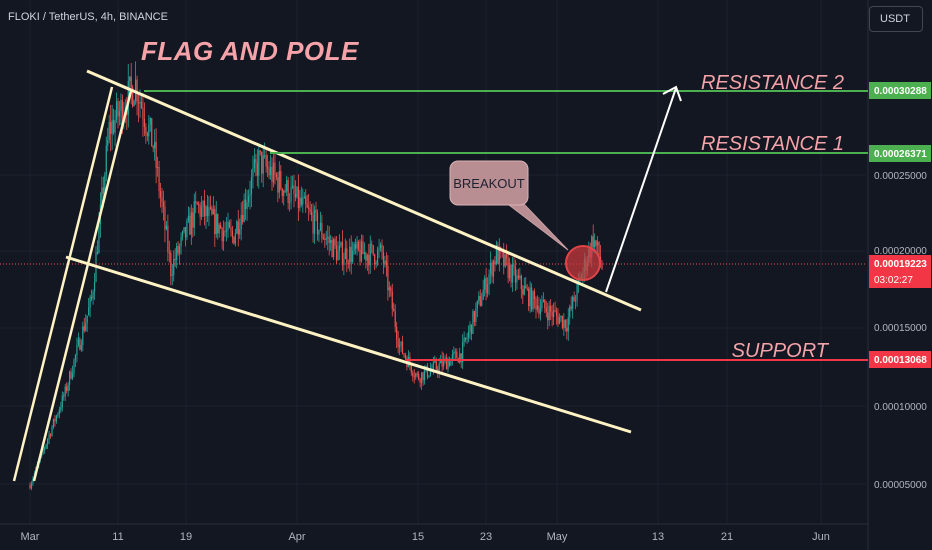  Describe the element at coordinates (250, 51) in the screenshot. I see `chart-title: FLAG AND POLE` at that location.